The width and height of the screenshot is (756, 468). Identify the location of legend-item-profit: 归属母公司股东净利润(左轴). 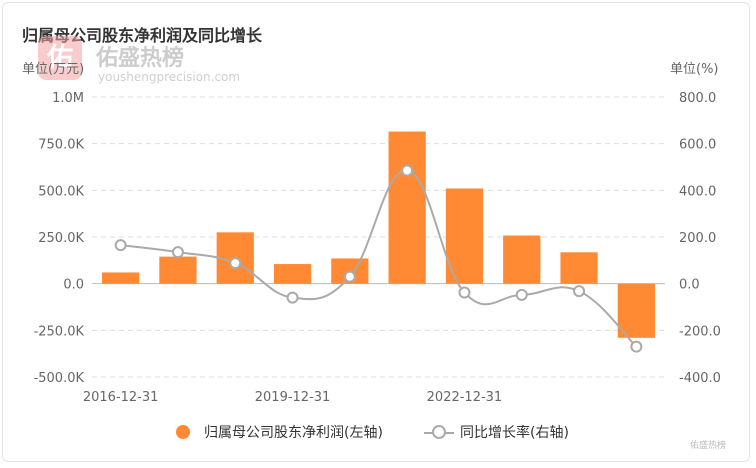
(279, 432).